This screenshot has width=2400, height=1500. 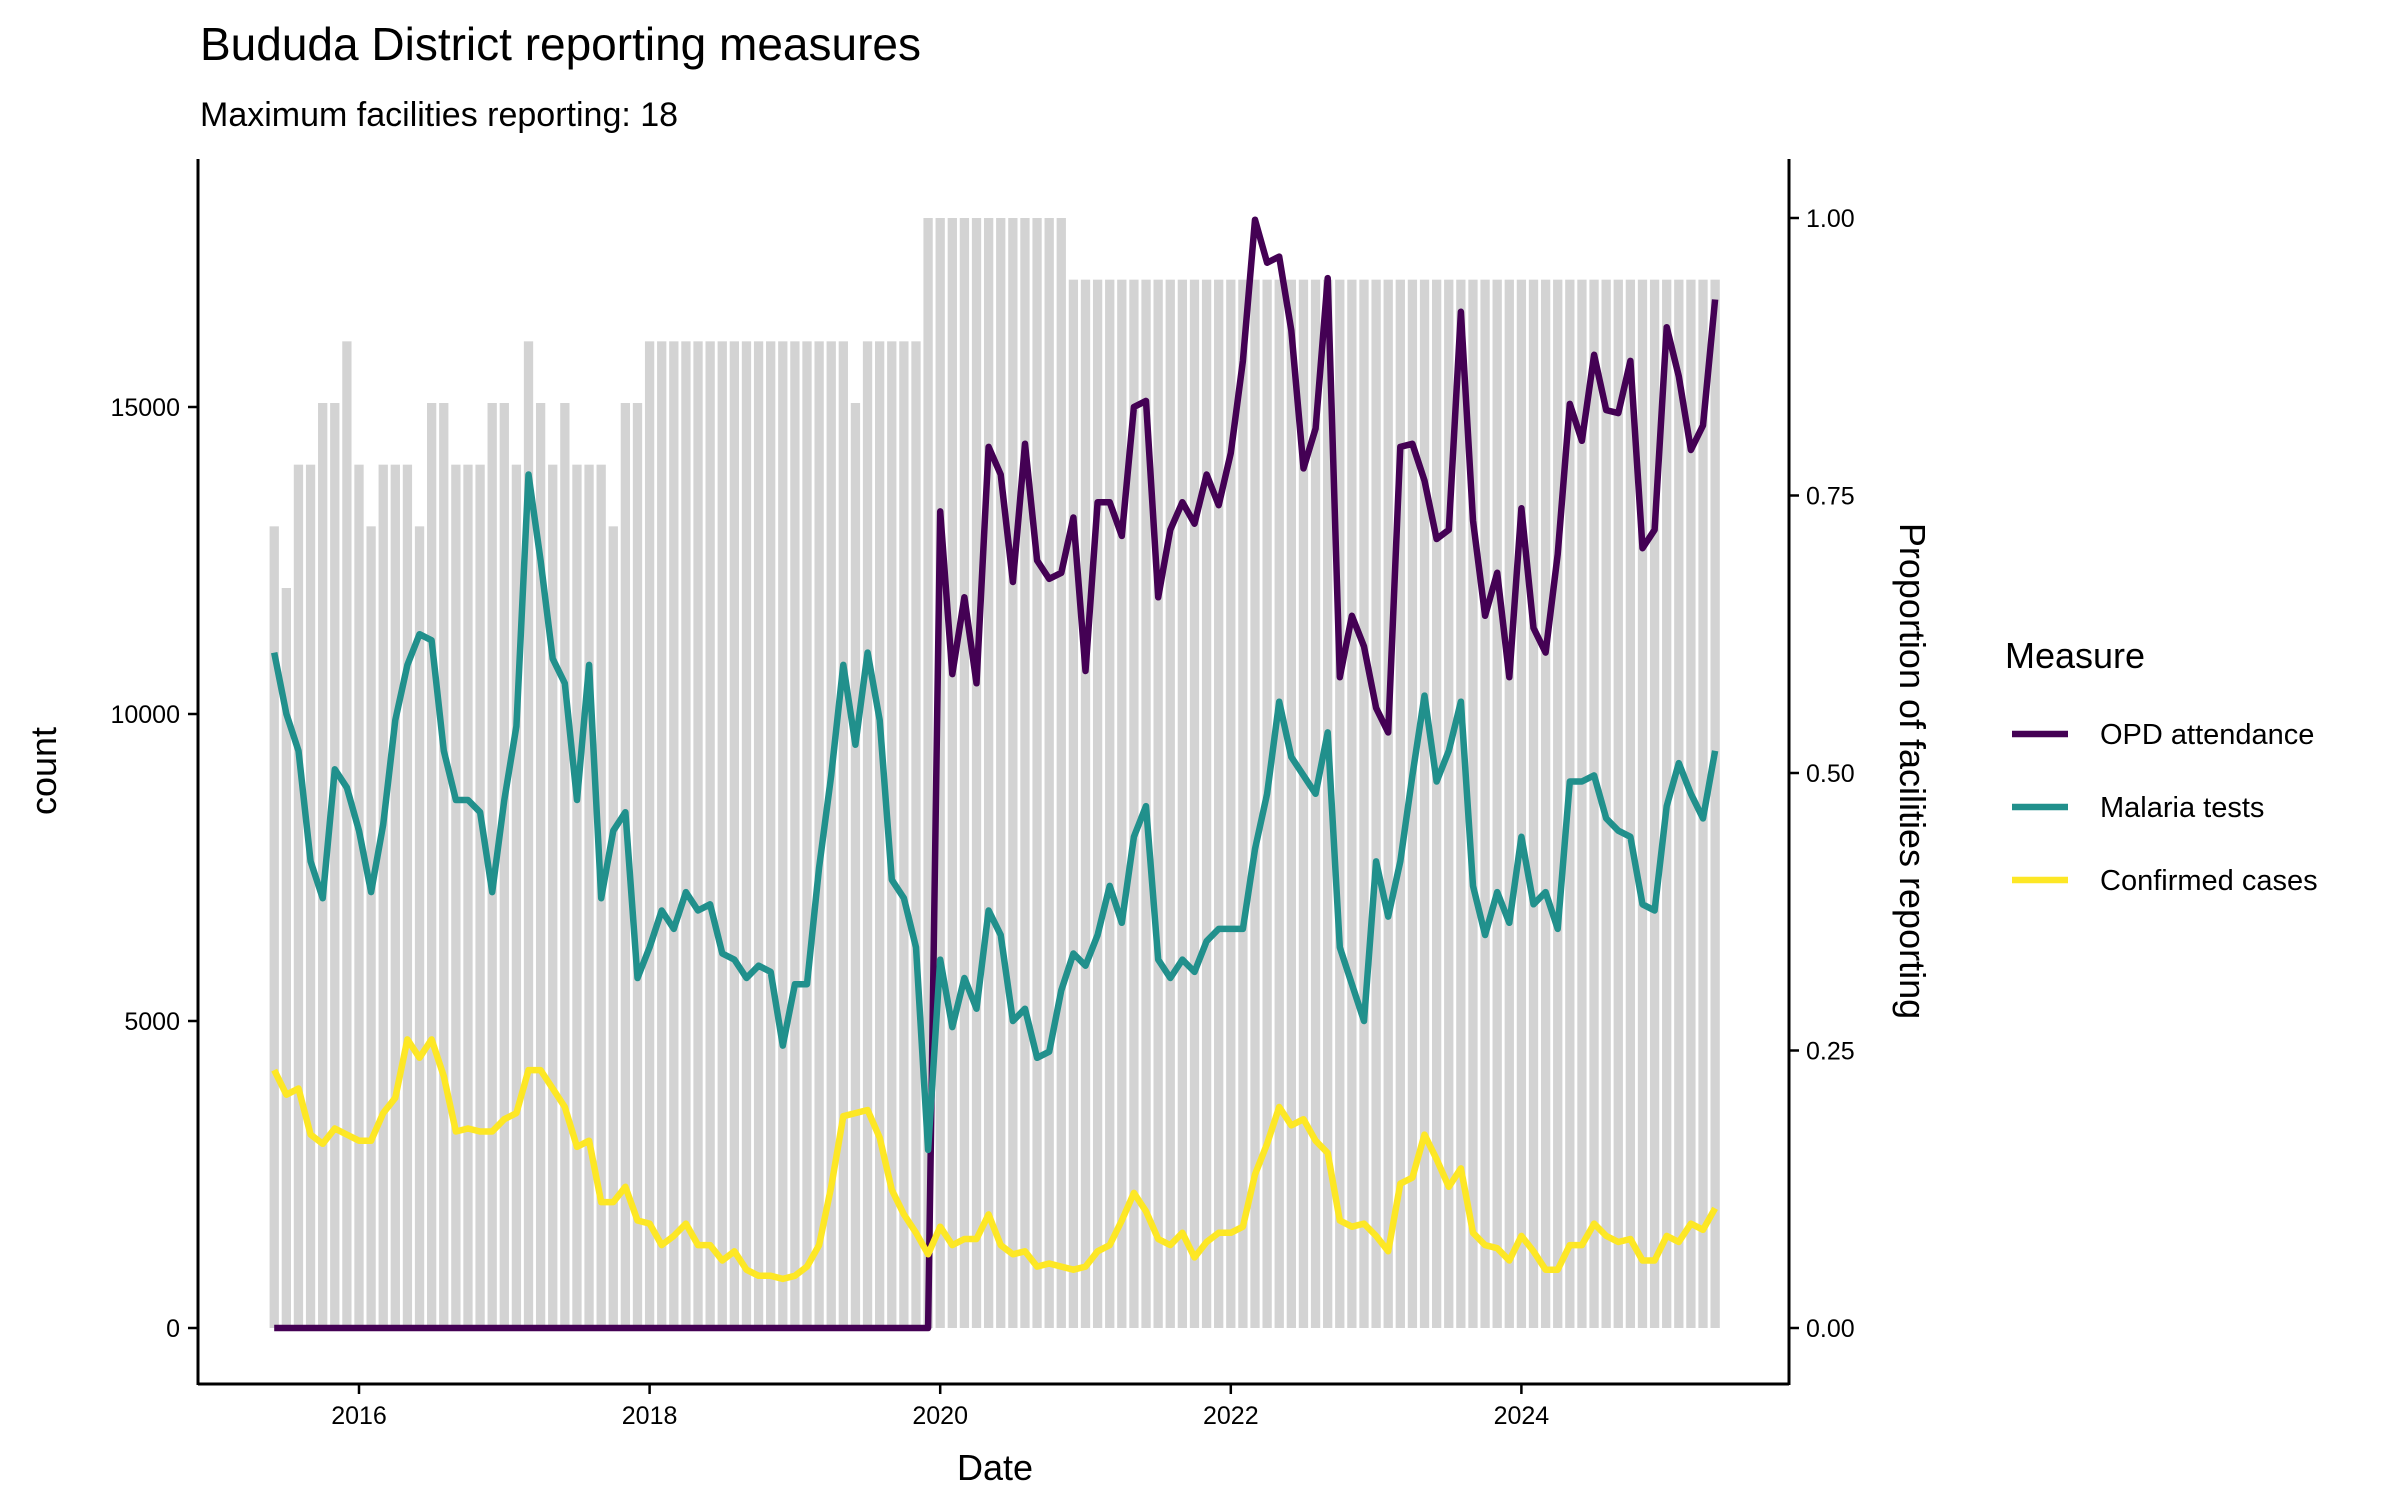 What do you see at coordinates (439, 115) in the screenshot?
I see `chart-subtitle: Maximum facilities reporting: 18` at bounding box center [439, 115].